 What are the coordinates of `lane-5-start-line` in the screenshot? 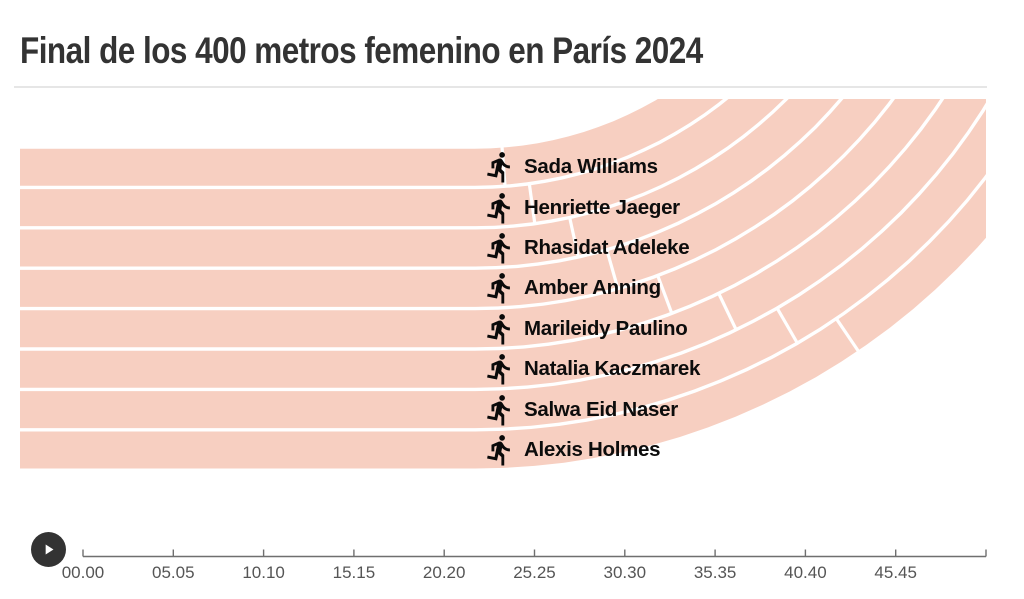 It's located at (665, 294).